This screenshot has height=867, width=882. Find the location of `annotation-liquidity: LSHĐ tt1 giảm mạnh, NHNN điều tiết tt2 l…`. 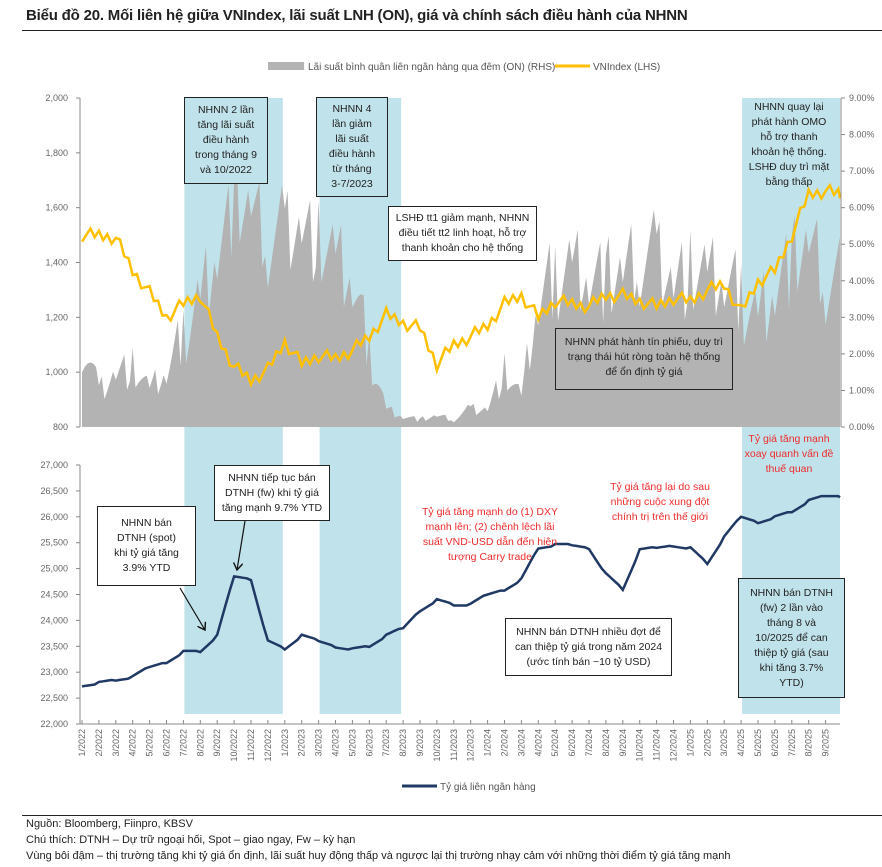

annotation-liquidity: LSHĐ tt1 giảm mạnh, NHNN điều tiết tt2 l… is located at coordinates (462, 233).